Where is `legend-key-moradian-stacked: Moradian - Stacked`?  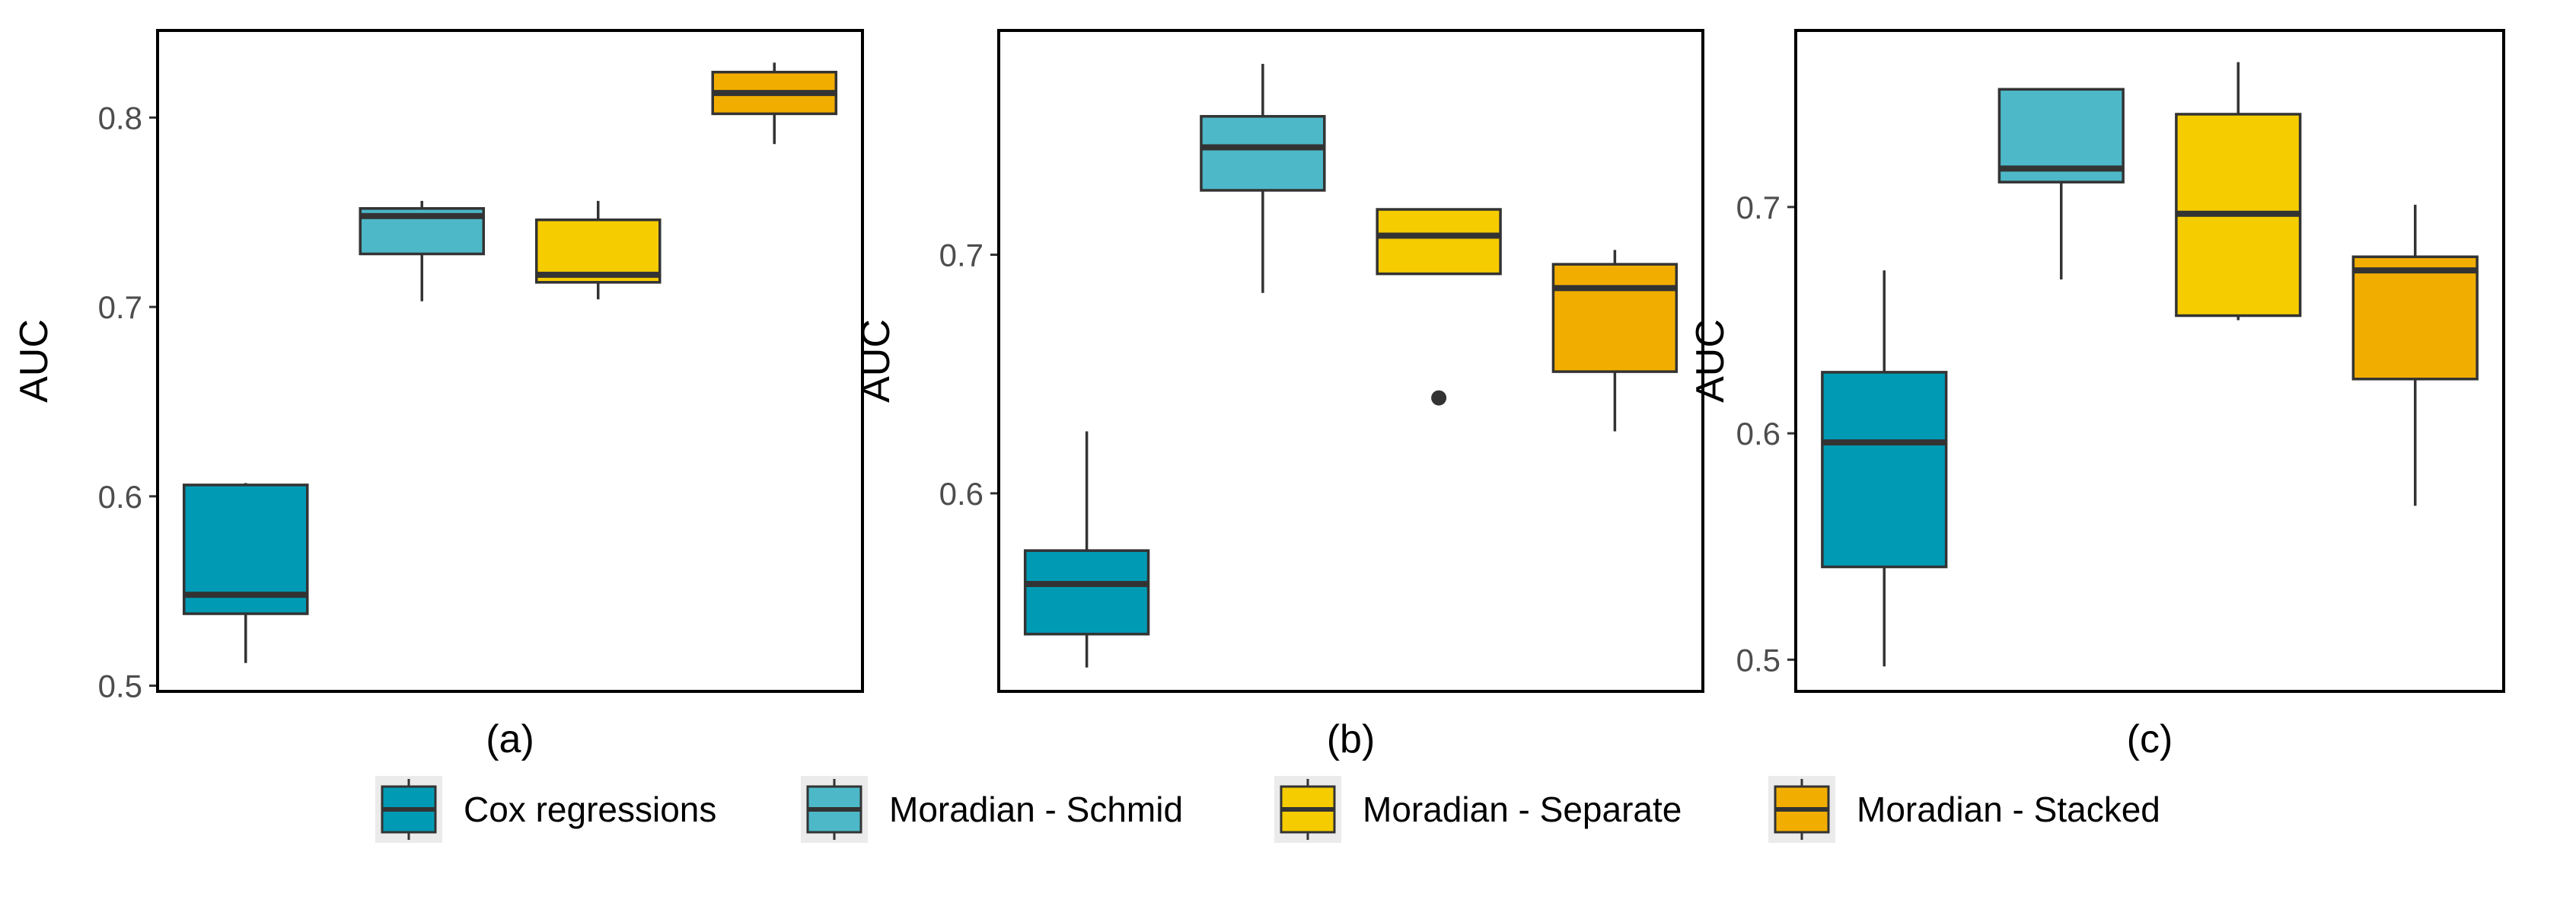
legend-key-moradian-stacked: Moradian - Stacked is located at coordinates (1964, 809).